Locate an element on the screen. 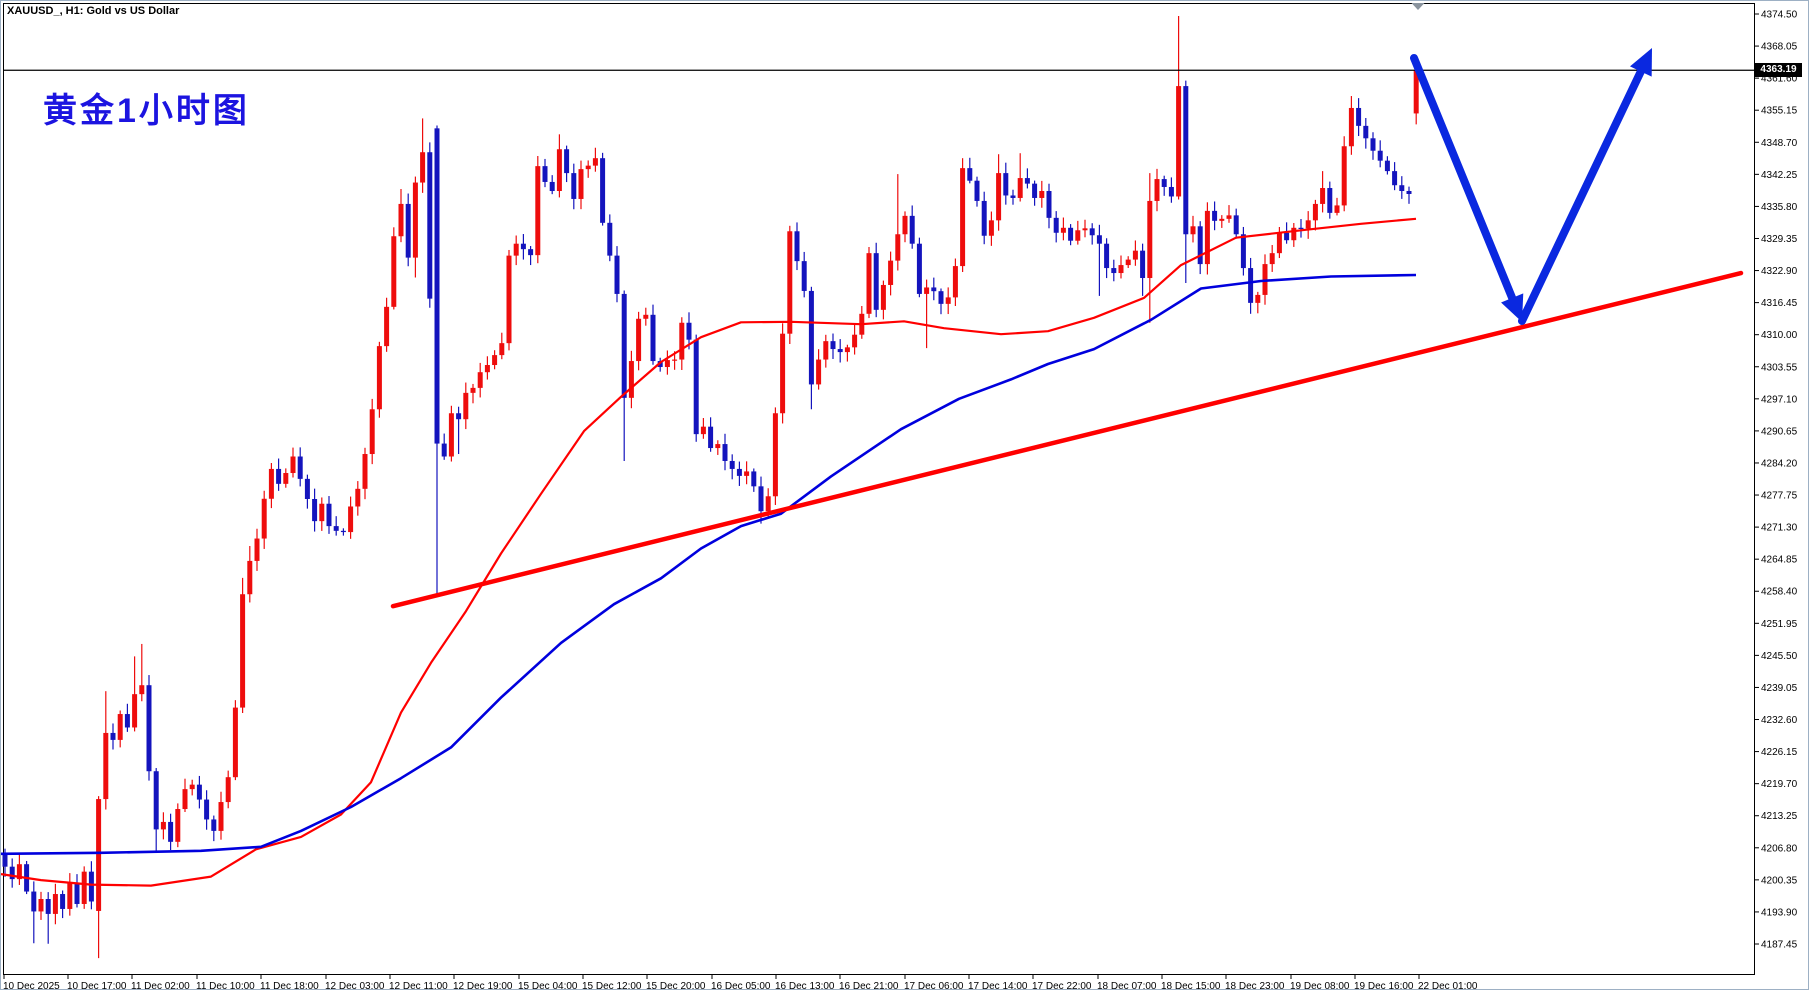 The image size is (1809, 990). svg-text: 4219.70 is located at coordinates (1779, 784).